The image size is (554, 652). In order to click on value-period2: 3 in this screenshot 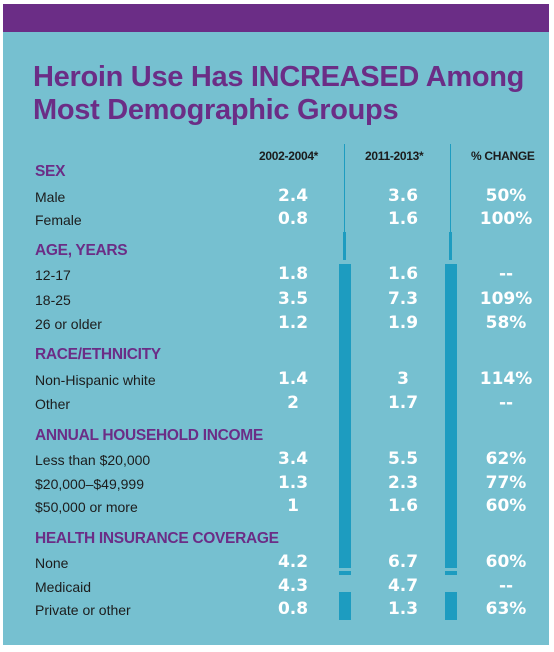, I will do `click(403, 379)`.